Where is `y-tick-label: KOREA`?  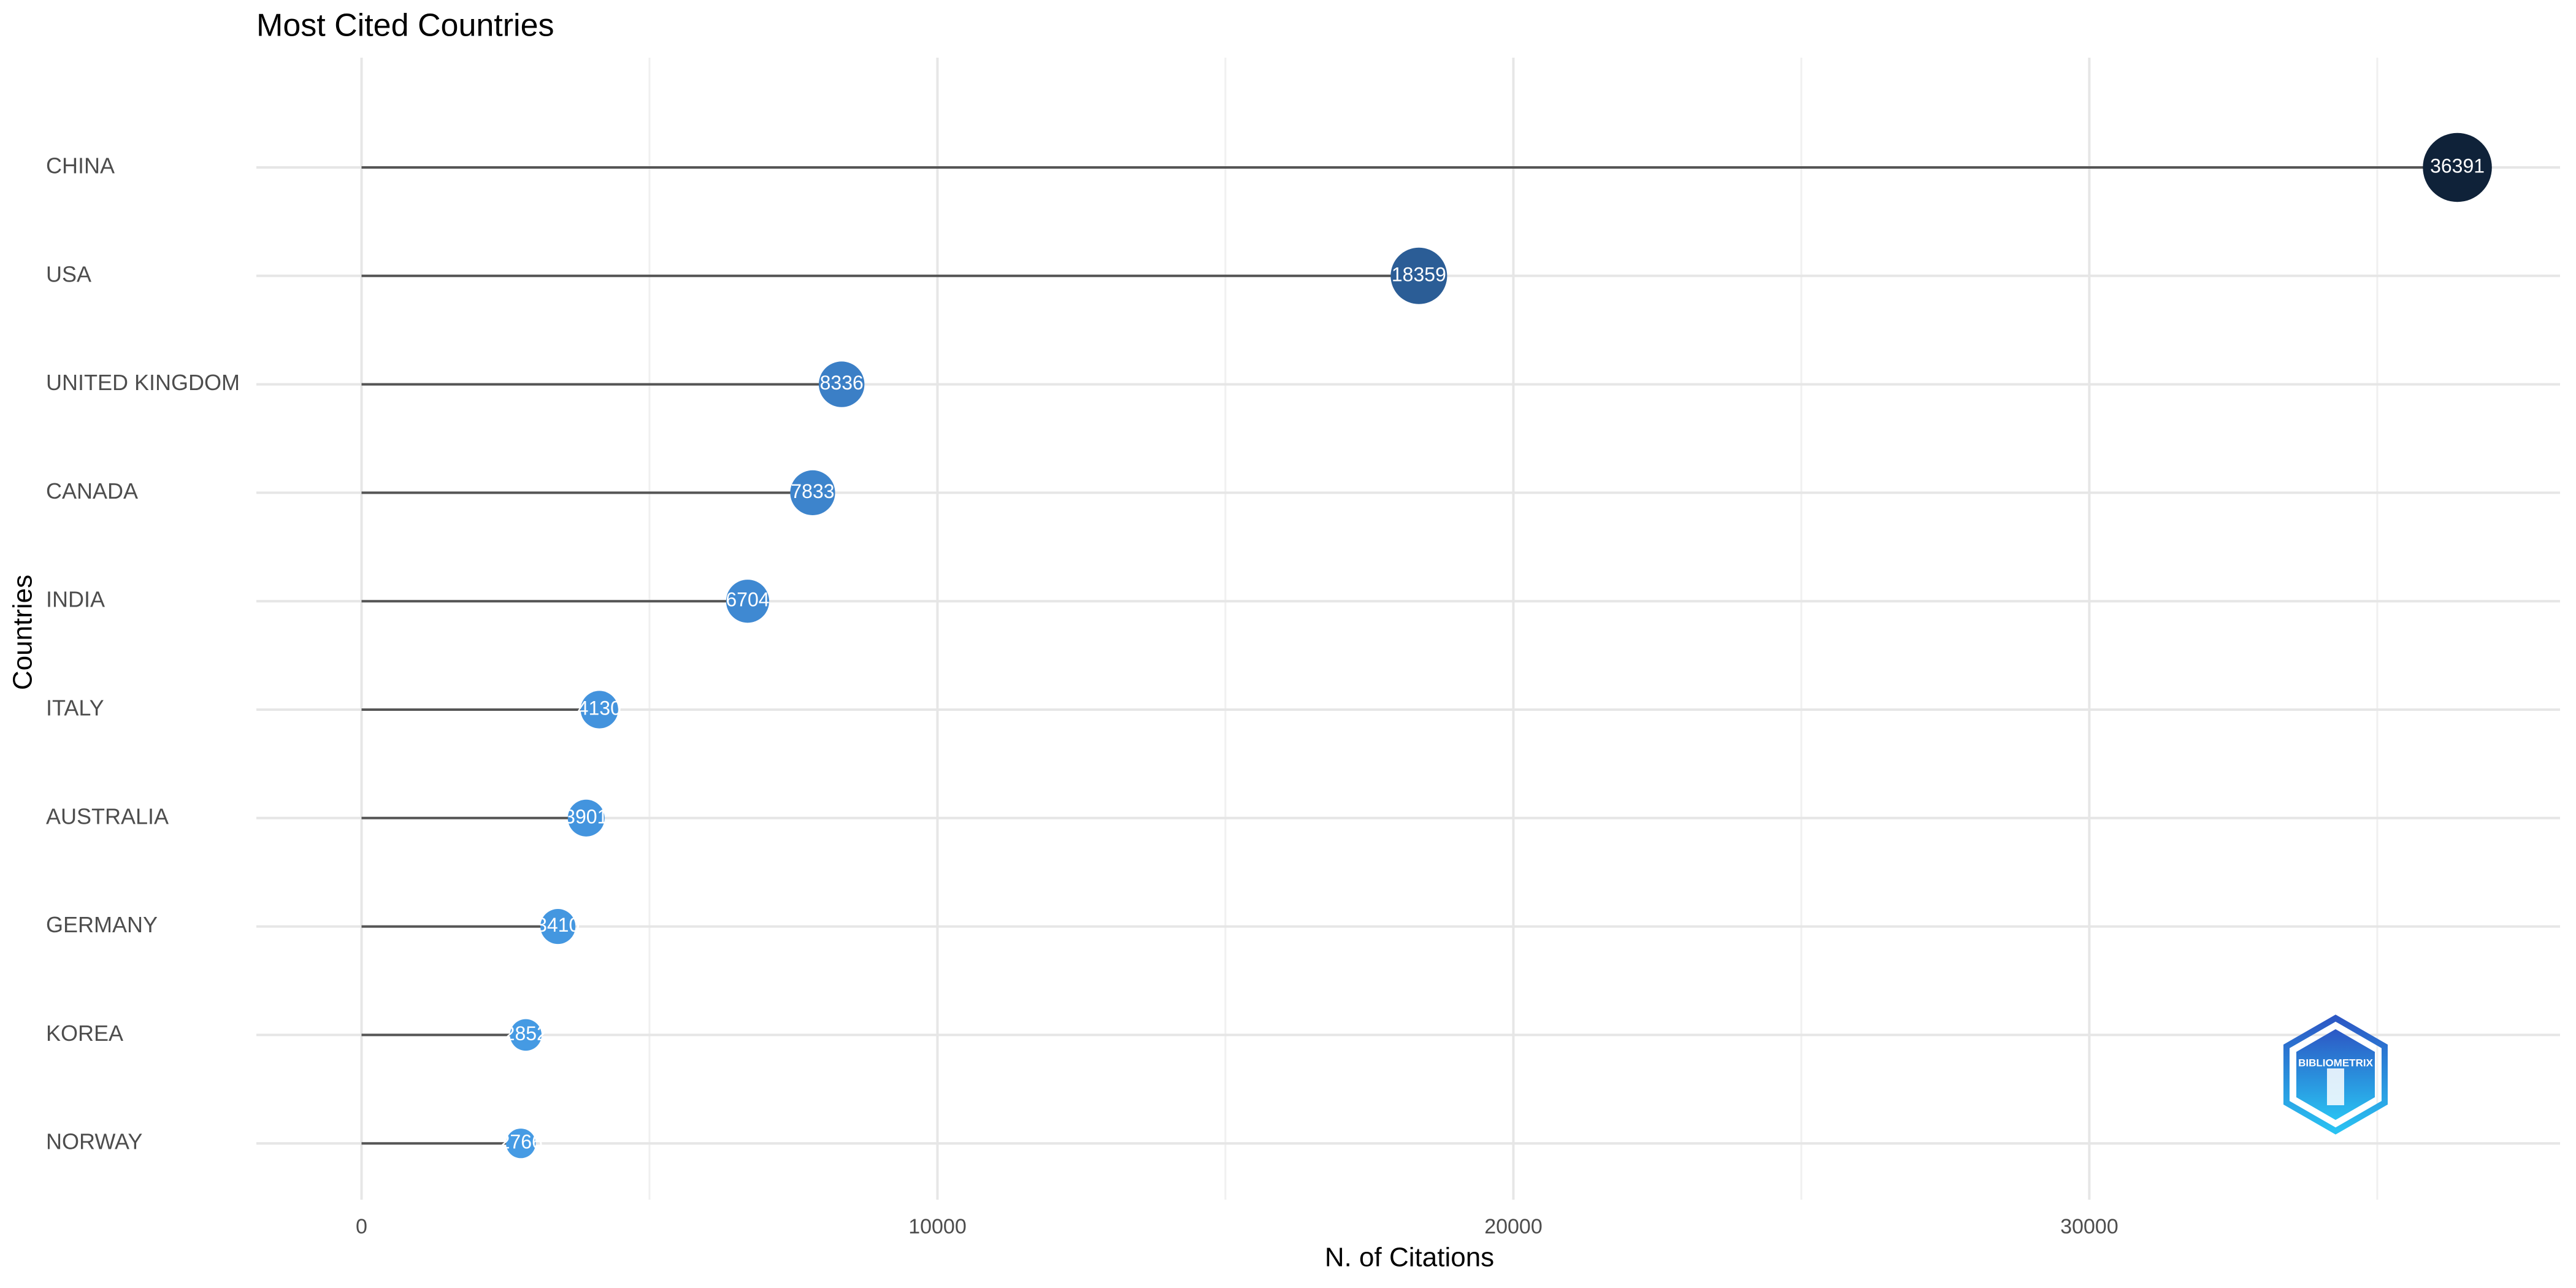 y-tick-label: KOREA is located at coordinates (84, 1033).